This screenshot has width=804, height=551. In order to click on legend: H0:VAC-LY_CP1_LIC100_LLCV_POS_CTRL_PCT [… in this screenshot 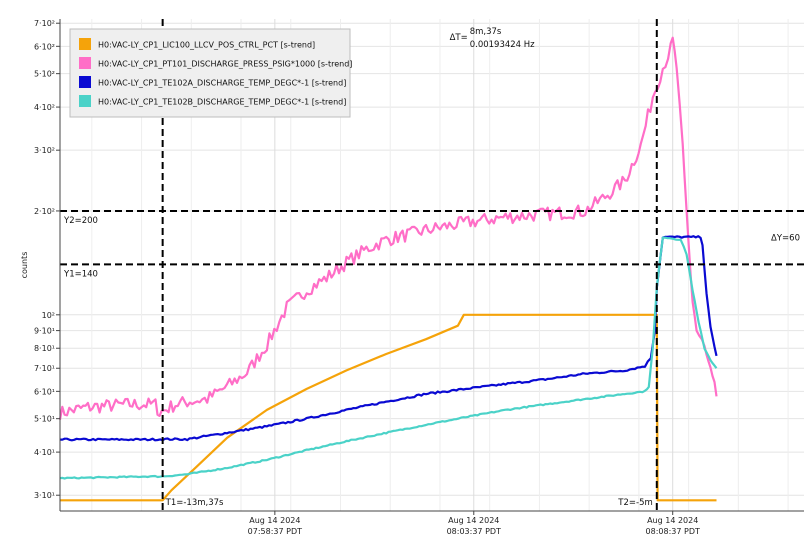, I will do `click(210, 73)`.